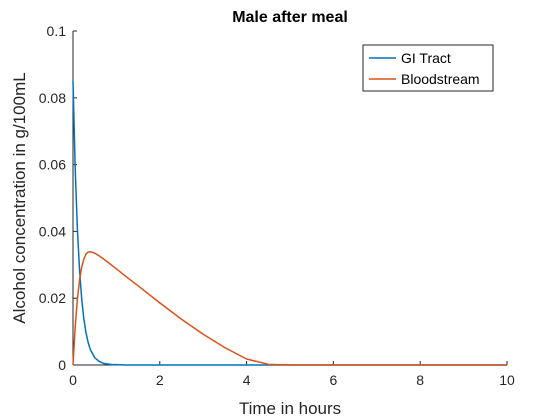  I want to click on x-tick-label: 2, so click(160, 380).